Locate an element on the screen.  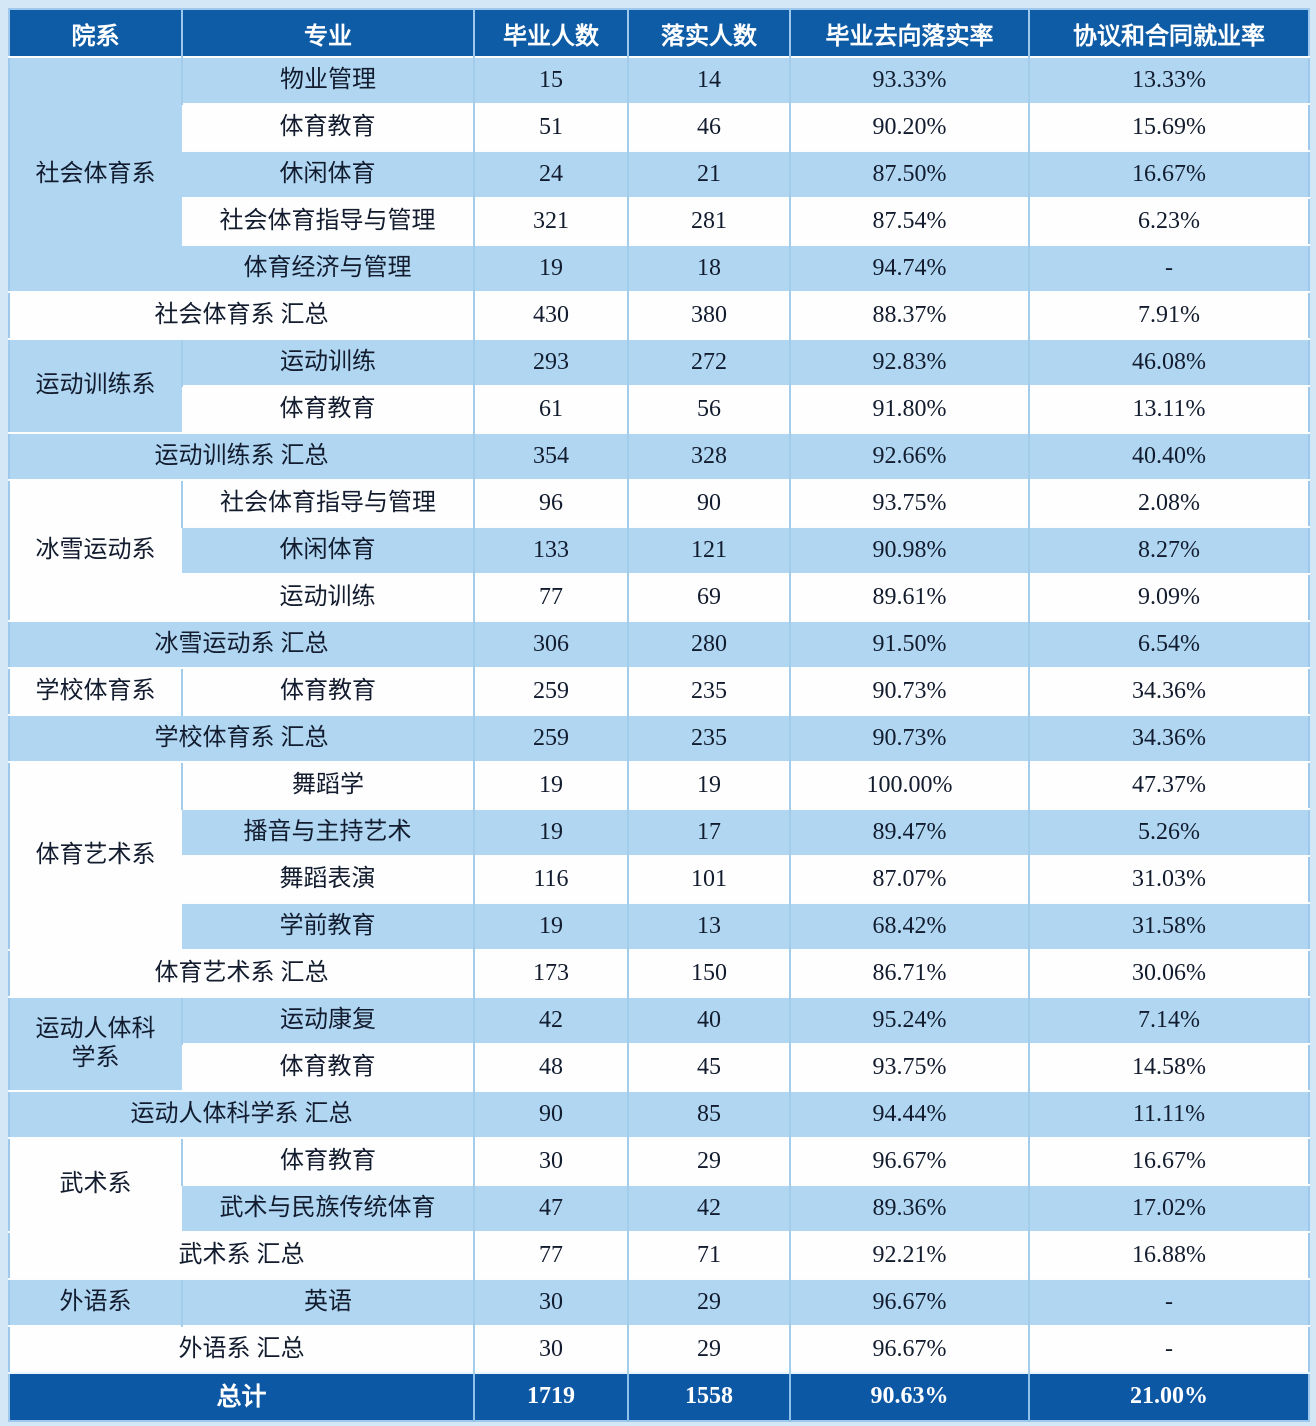
graduates-cell: 24 is located at coordinates (550, 174).